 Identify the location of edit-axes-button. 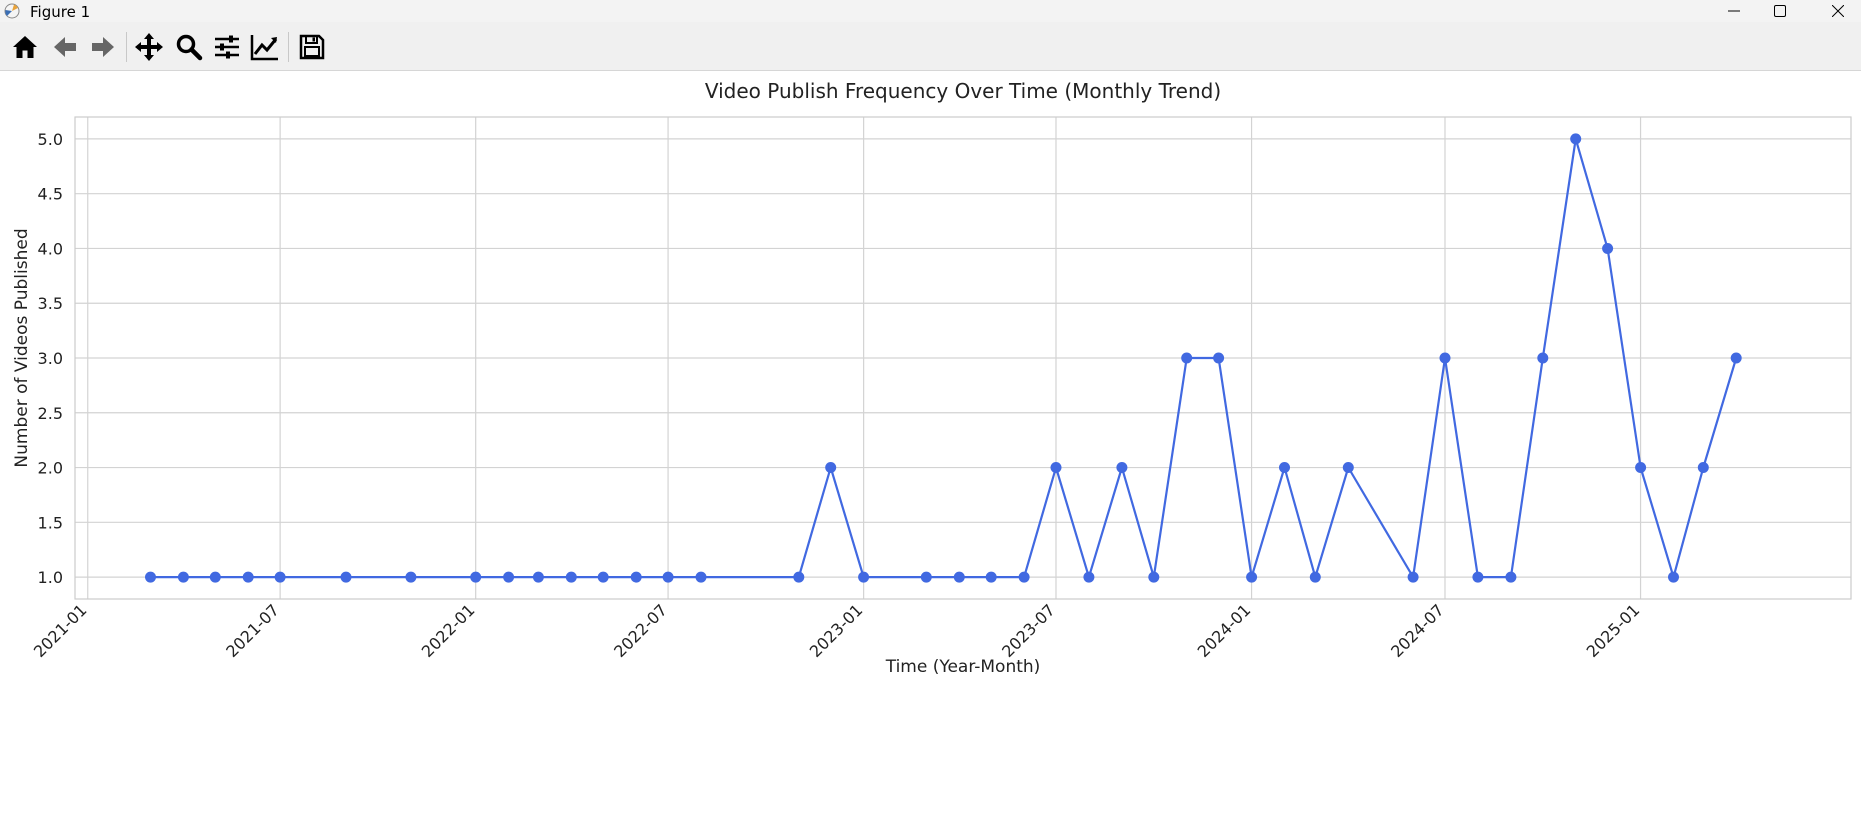
(265, 47).